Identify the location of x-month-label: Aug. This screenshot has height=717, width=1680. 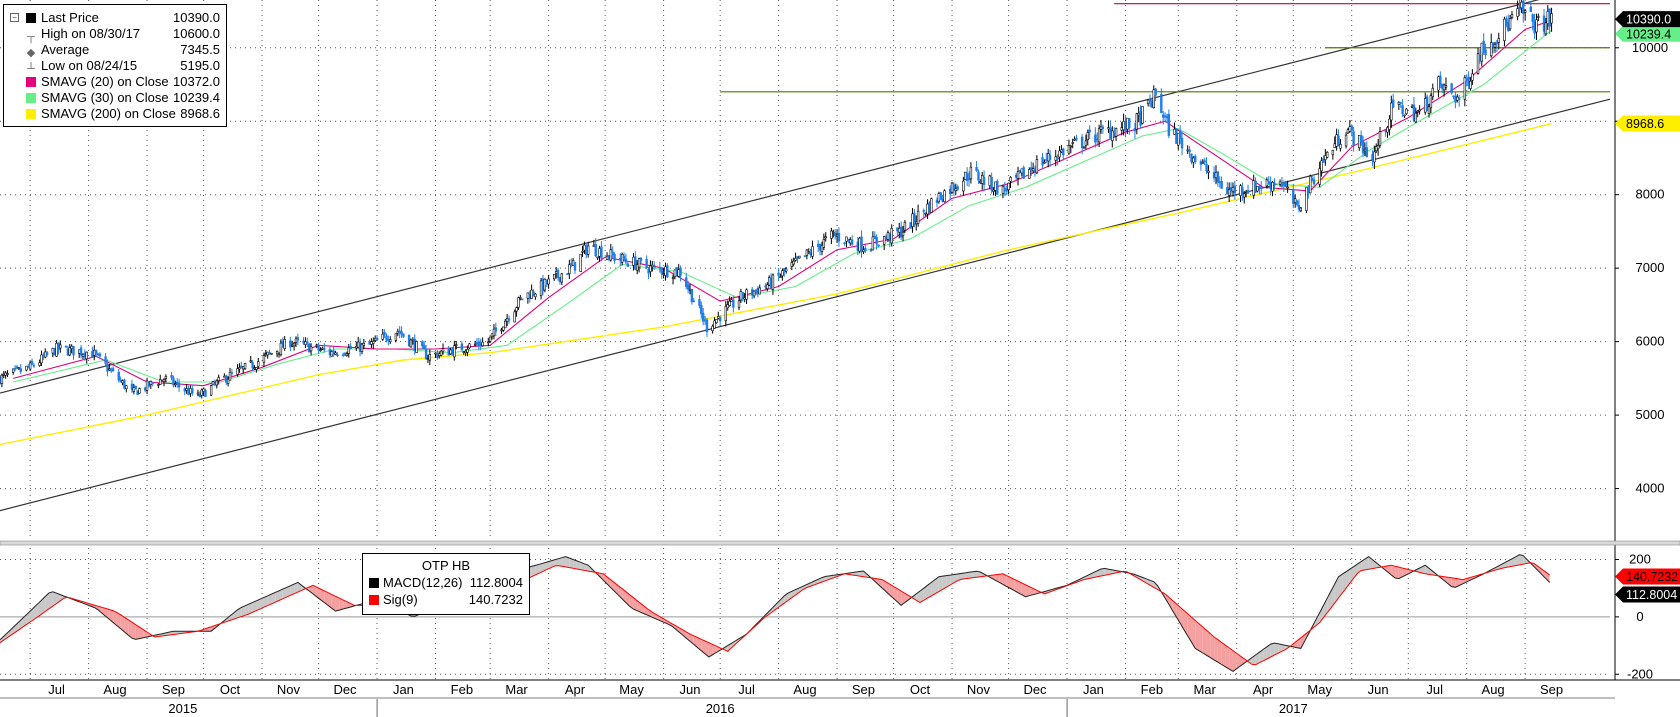
(1493, 689).